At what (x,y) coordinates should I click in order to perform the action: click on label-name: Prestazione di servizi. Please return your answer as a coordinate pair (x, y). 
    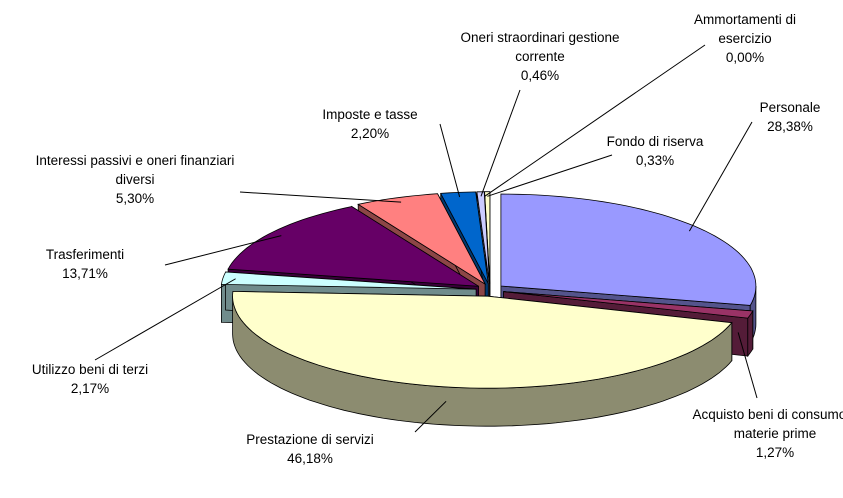
    Looking at the image, I should click on (310, 439).